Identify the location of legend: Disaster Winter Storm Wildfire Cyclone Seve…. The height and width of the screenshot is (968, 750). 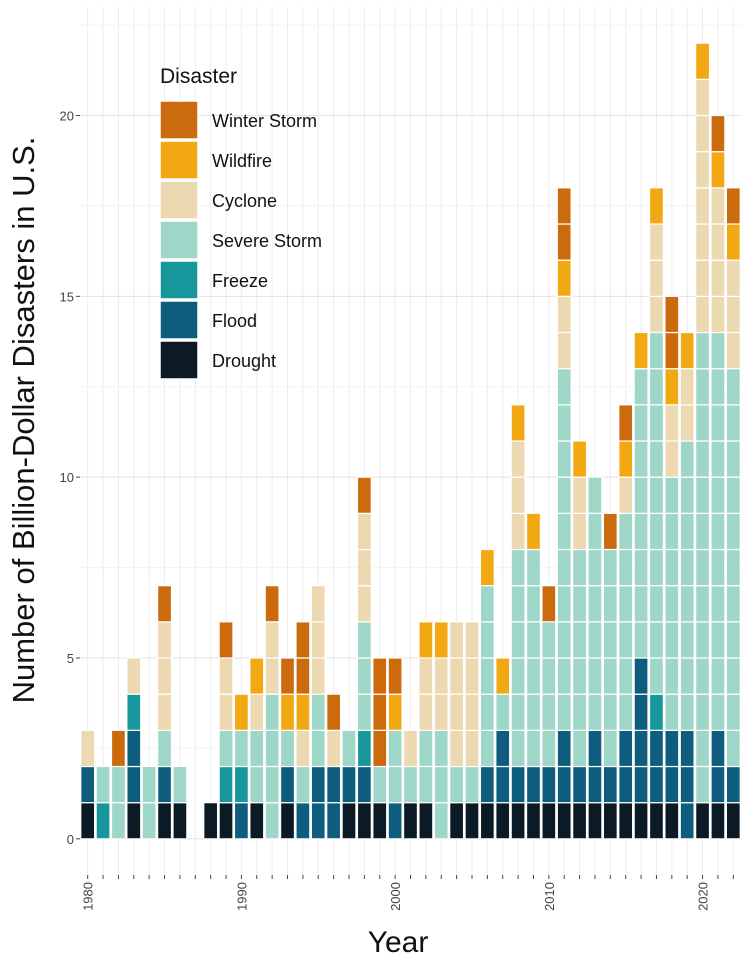
(240, 222).